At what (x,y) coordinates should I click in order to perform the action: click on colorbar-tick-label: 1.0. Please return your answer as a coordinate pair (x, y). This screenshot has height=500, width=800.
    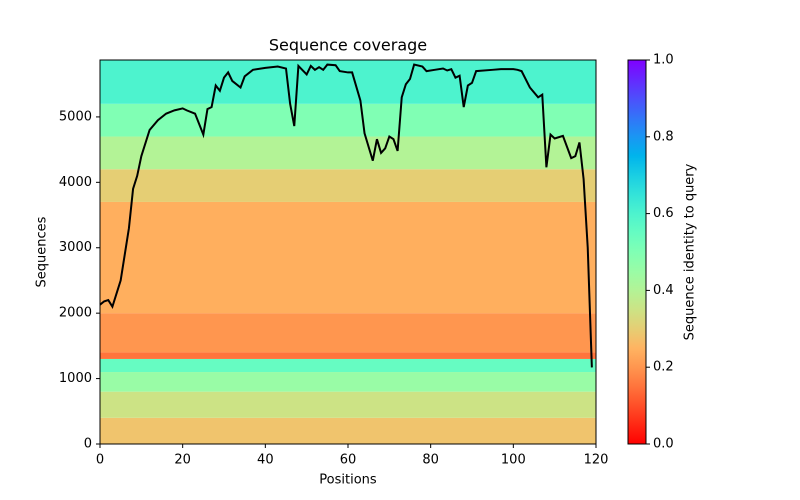
    Looking at the image, I should click on (663, 60).